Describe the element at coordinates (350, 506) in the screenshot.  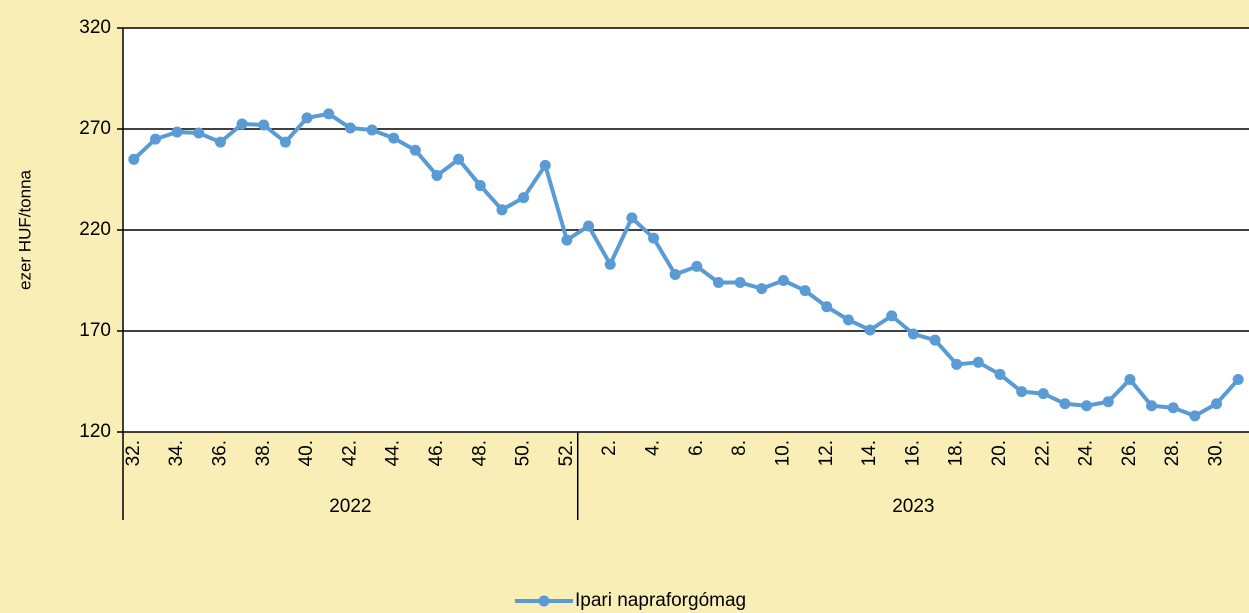
I see `x-group-label: 2022` at that location.